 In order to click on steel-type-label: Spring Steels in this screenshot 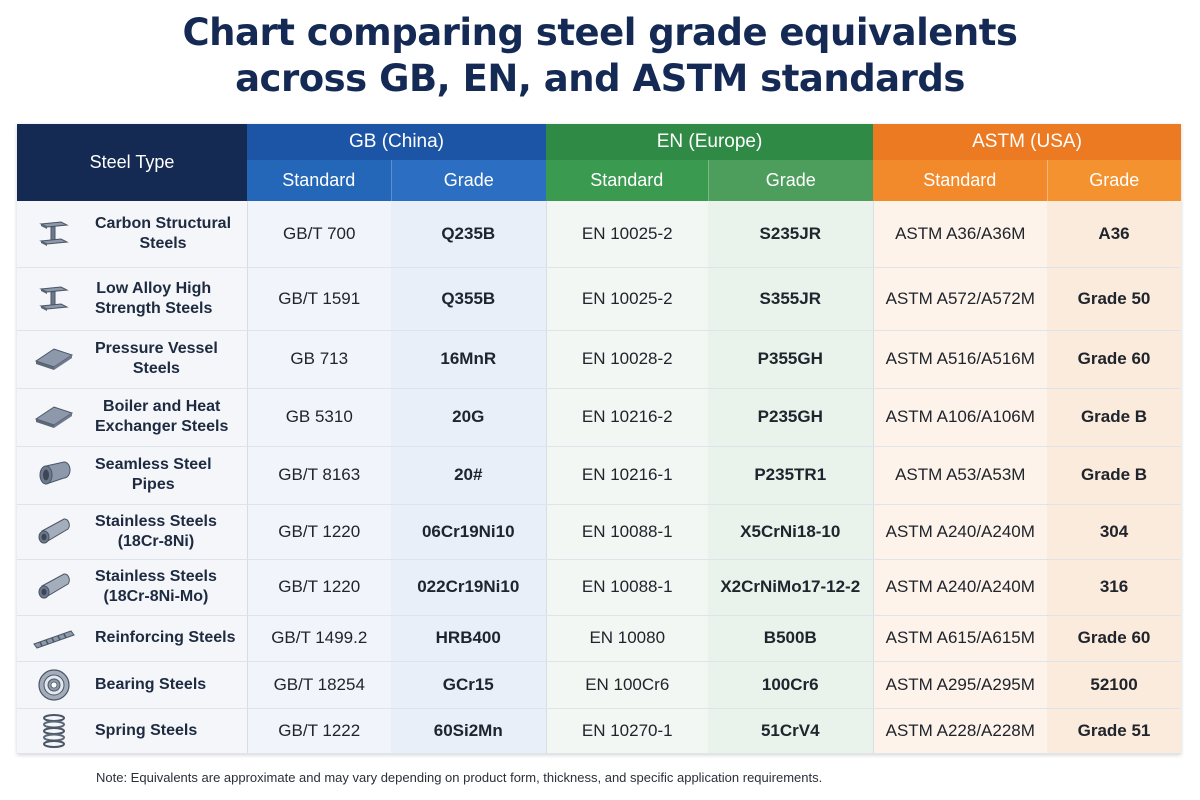, I will do `click(146, 730)`.